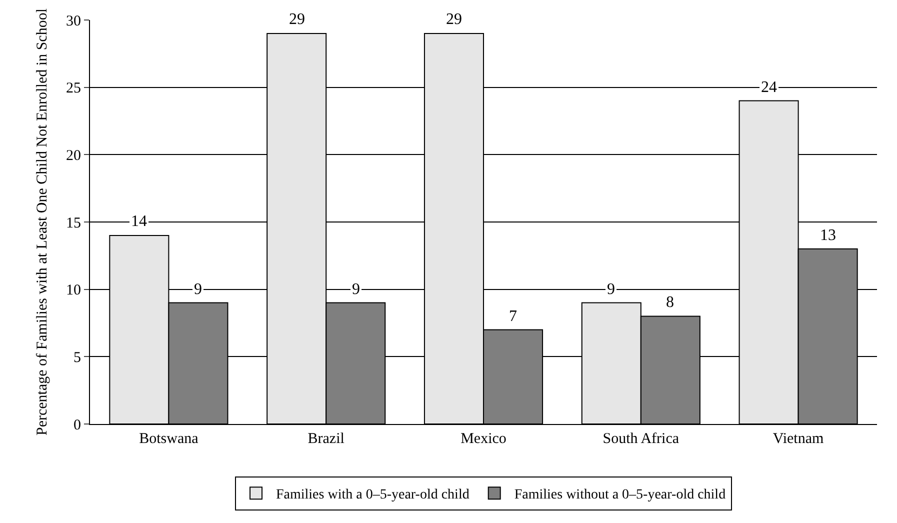 The height and width of the screenshot is (523, 897). What do you see at coordinates (620, 495) in the screenshot?
I see `legend-label: Families without a 0–5-year-old child` at bounding box center [620, 495].